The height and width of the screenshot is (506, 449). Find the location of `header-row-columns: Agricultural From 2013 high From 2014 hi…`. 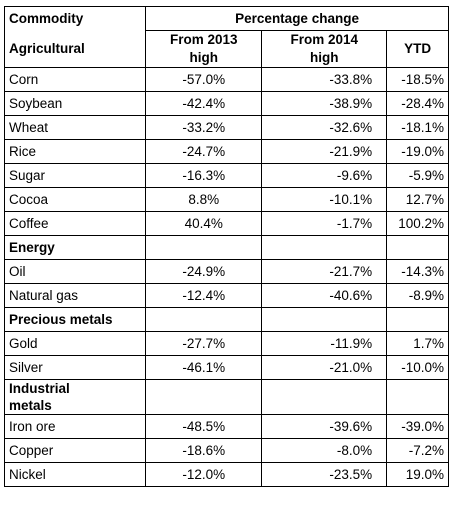

header-row-columns: Agricultural From 2013 high From 2014 hi… is located at coordinates (226, 49).